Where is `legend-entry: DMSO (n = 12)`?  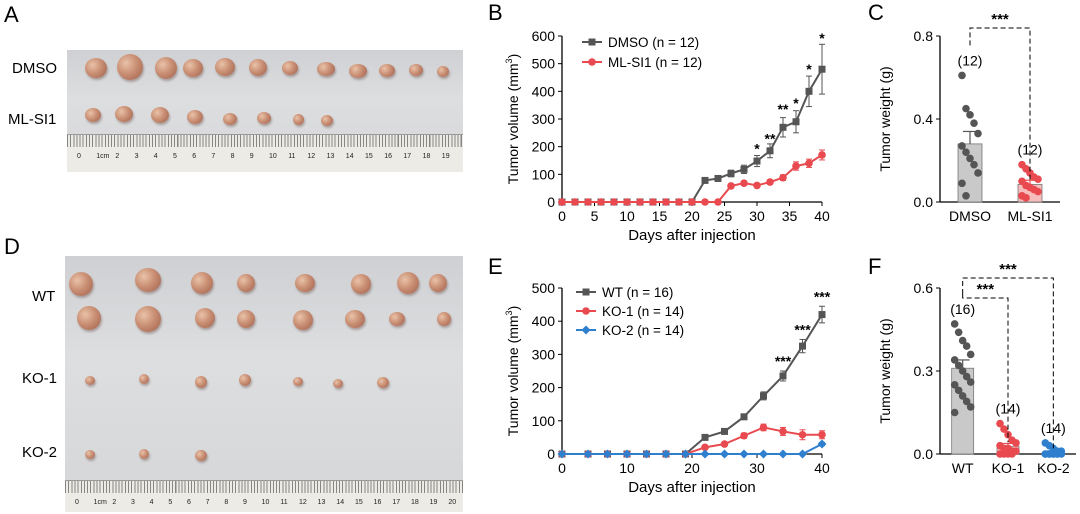
legend-entry: DMSO (n = 12) is located at coordinates (653, 42).